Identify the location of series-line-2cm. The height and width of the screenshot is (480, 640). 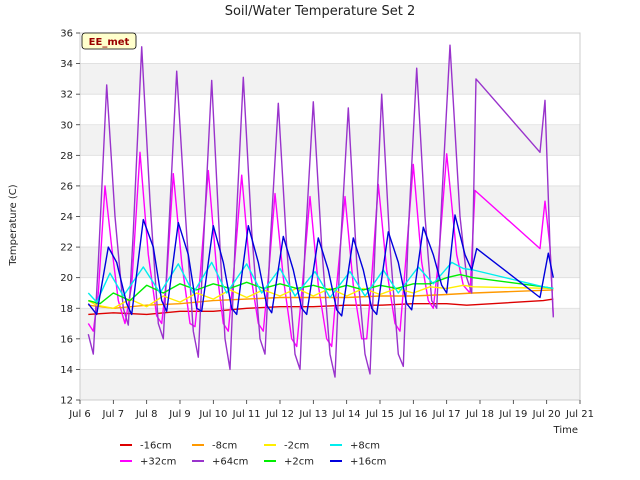
(320, 296).